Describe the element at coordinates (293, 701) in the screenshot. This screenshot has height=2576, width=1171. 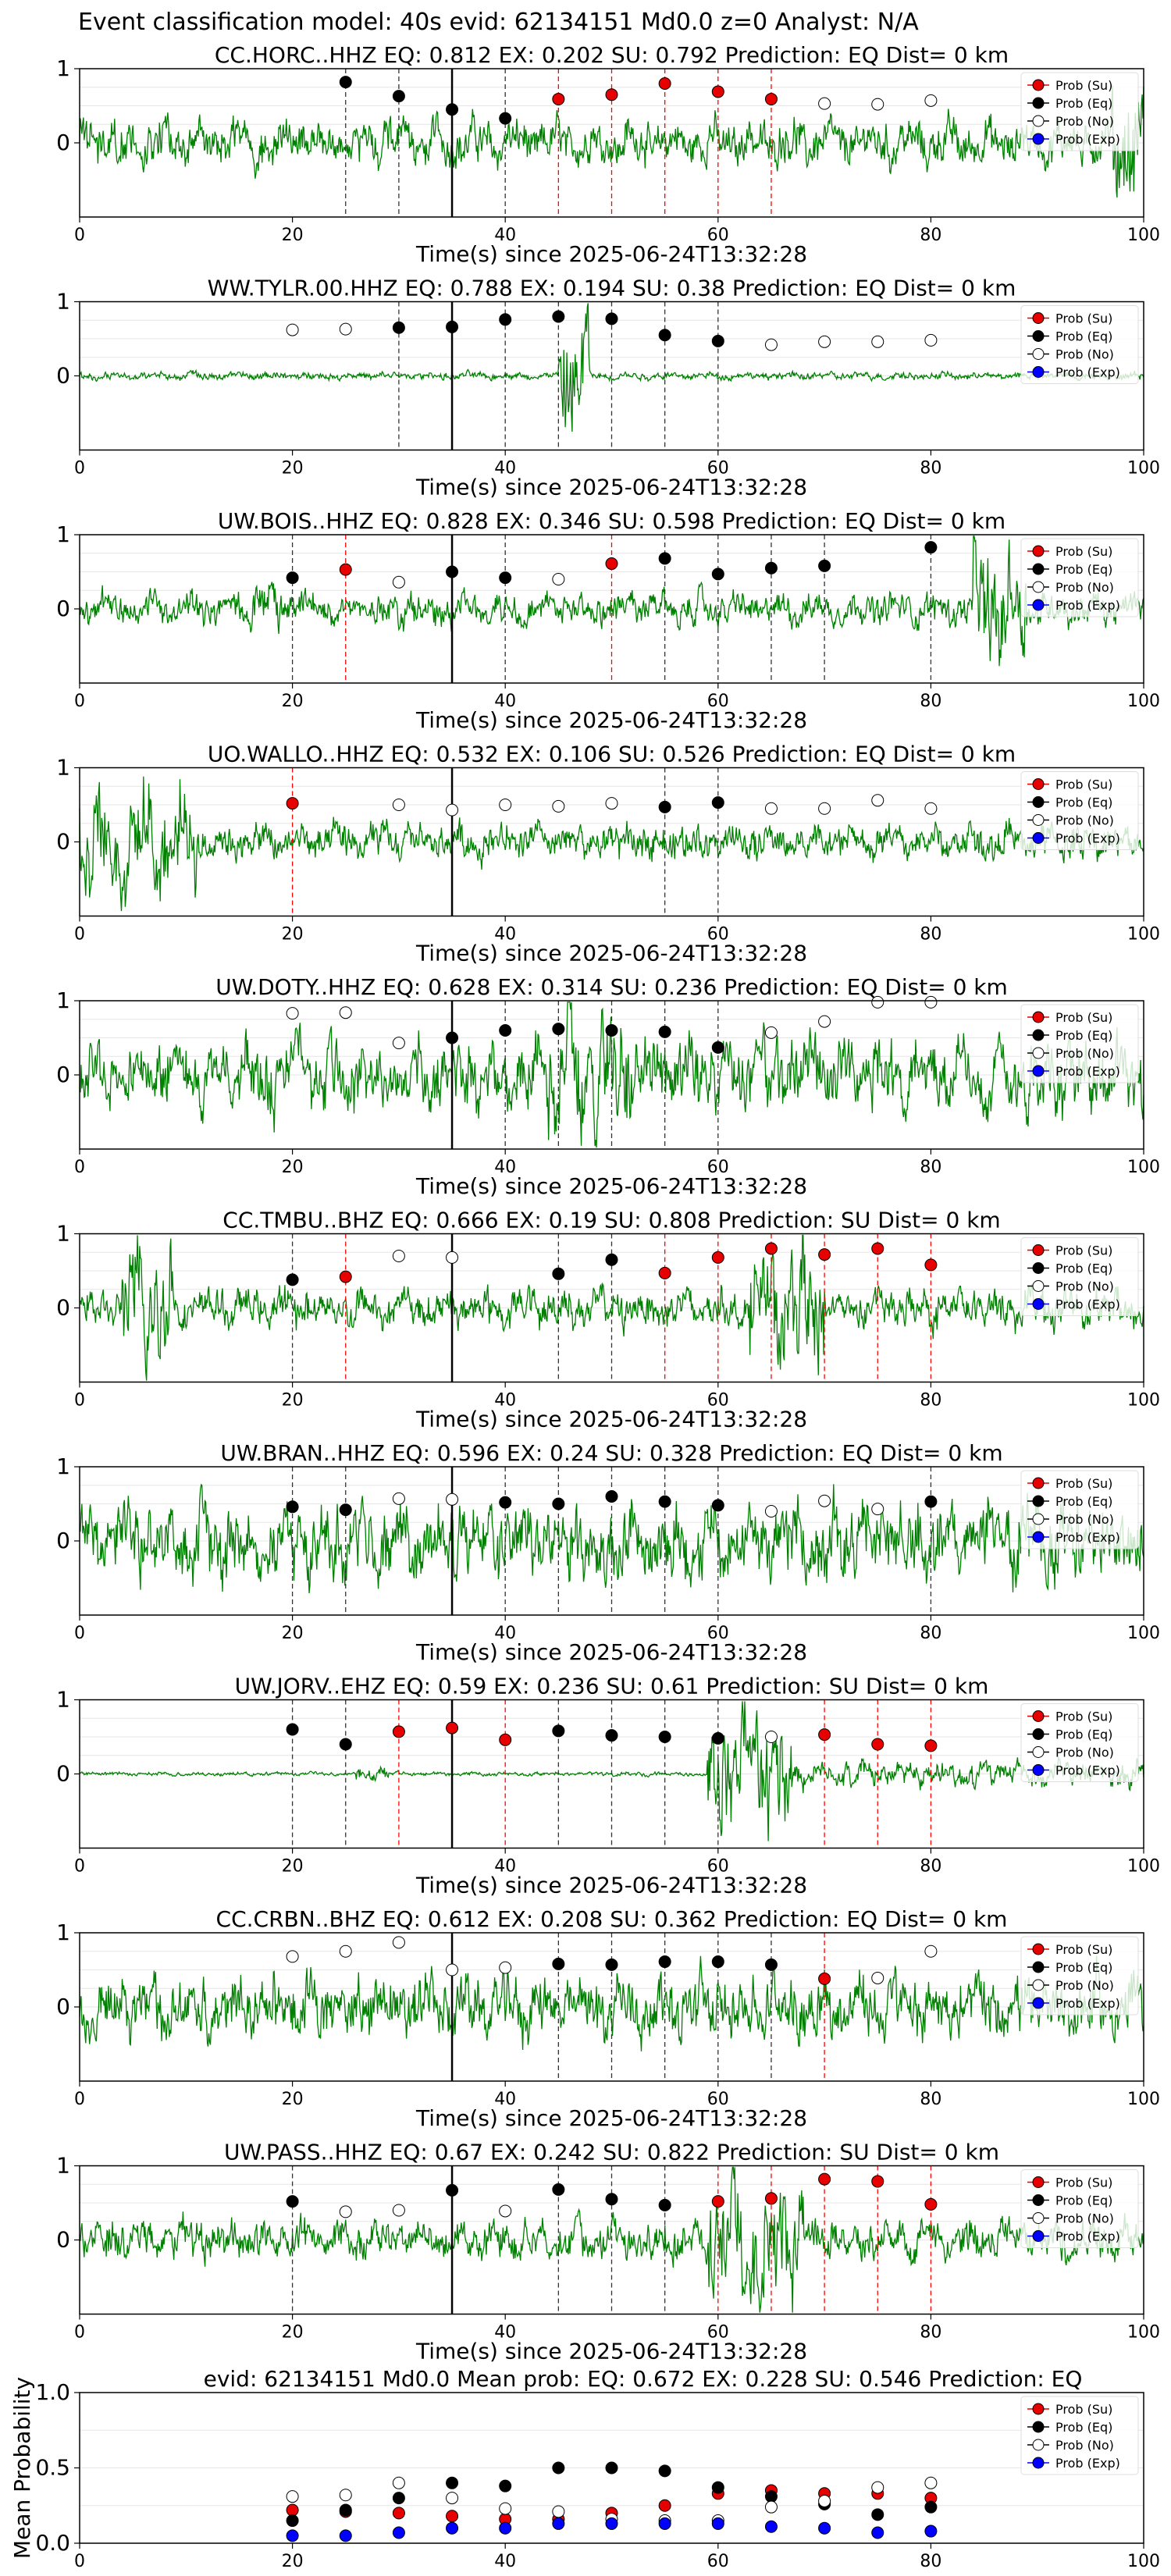
I see `x-tick-label: 20` at that location.